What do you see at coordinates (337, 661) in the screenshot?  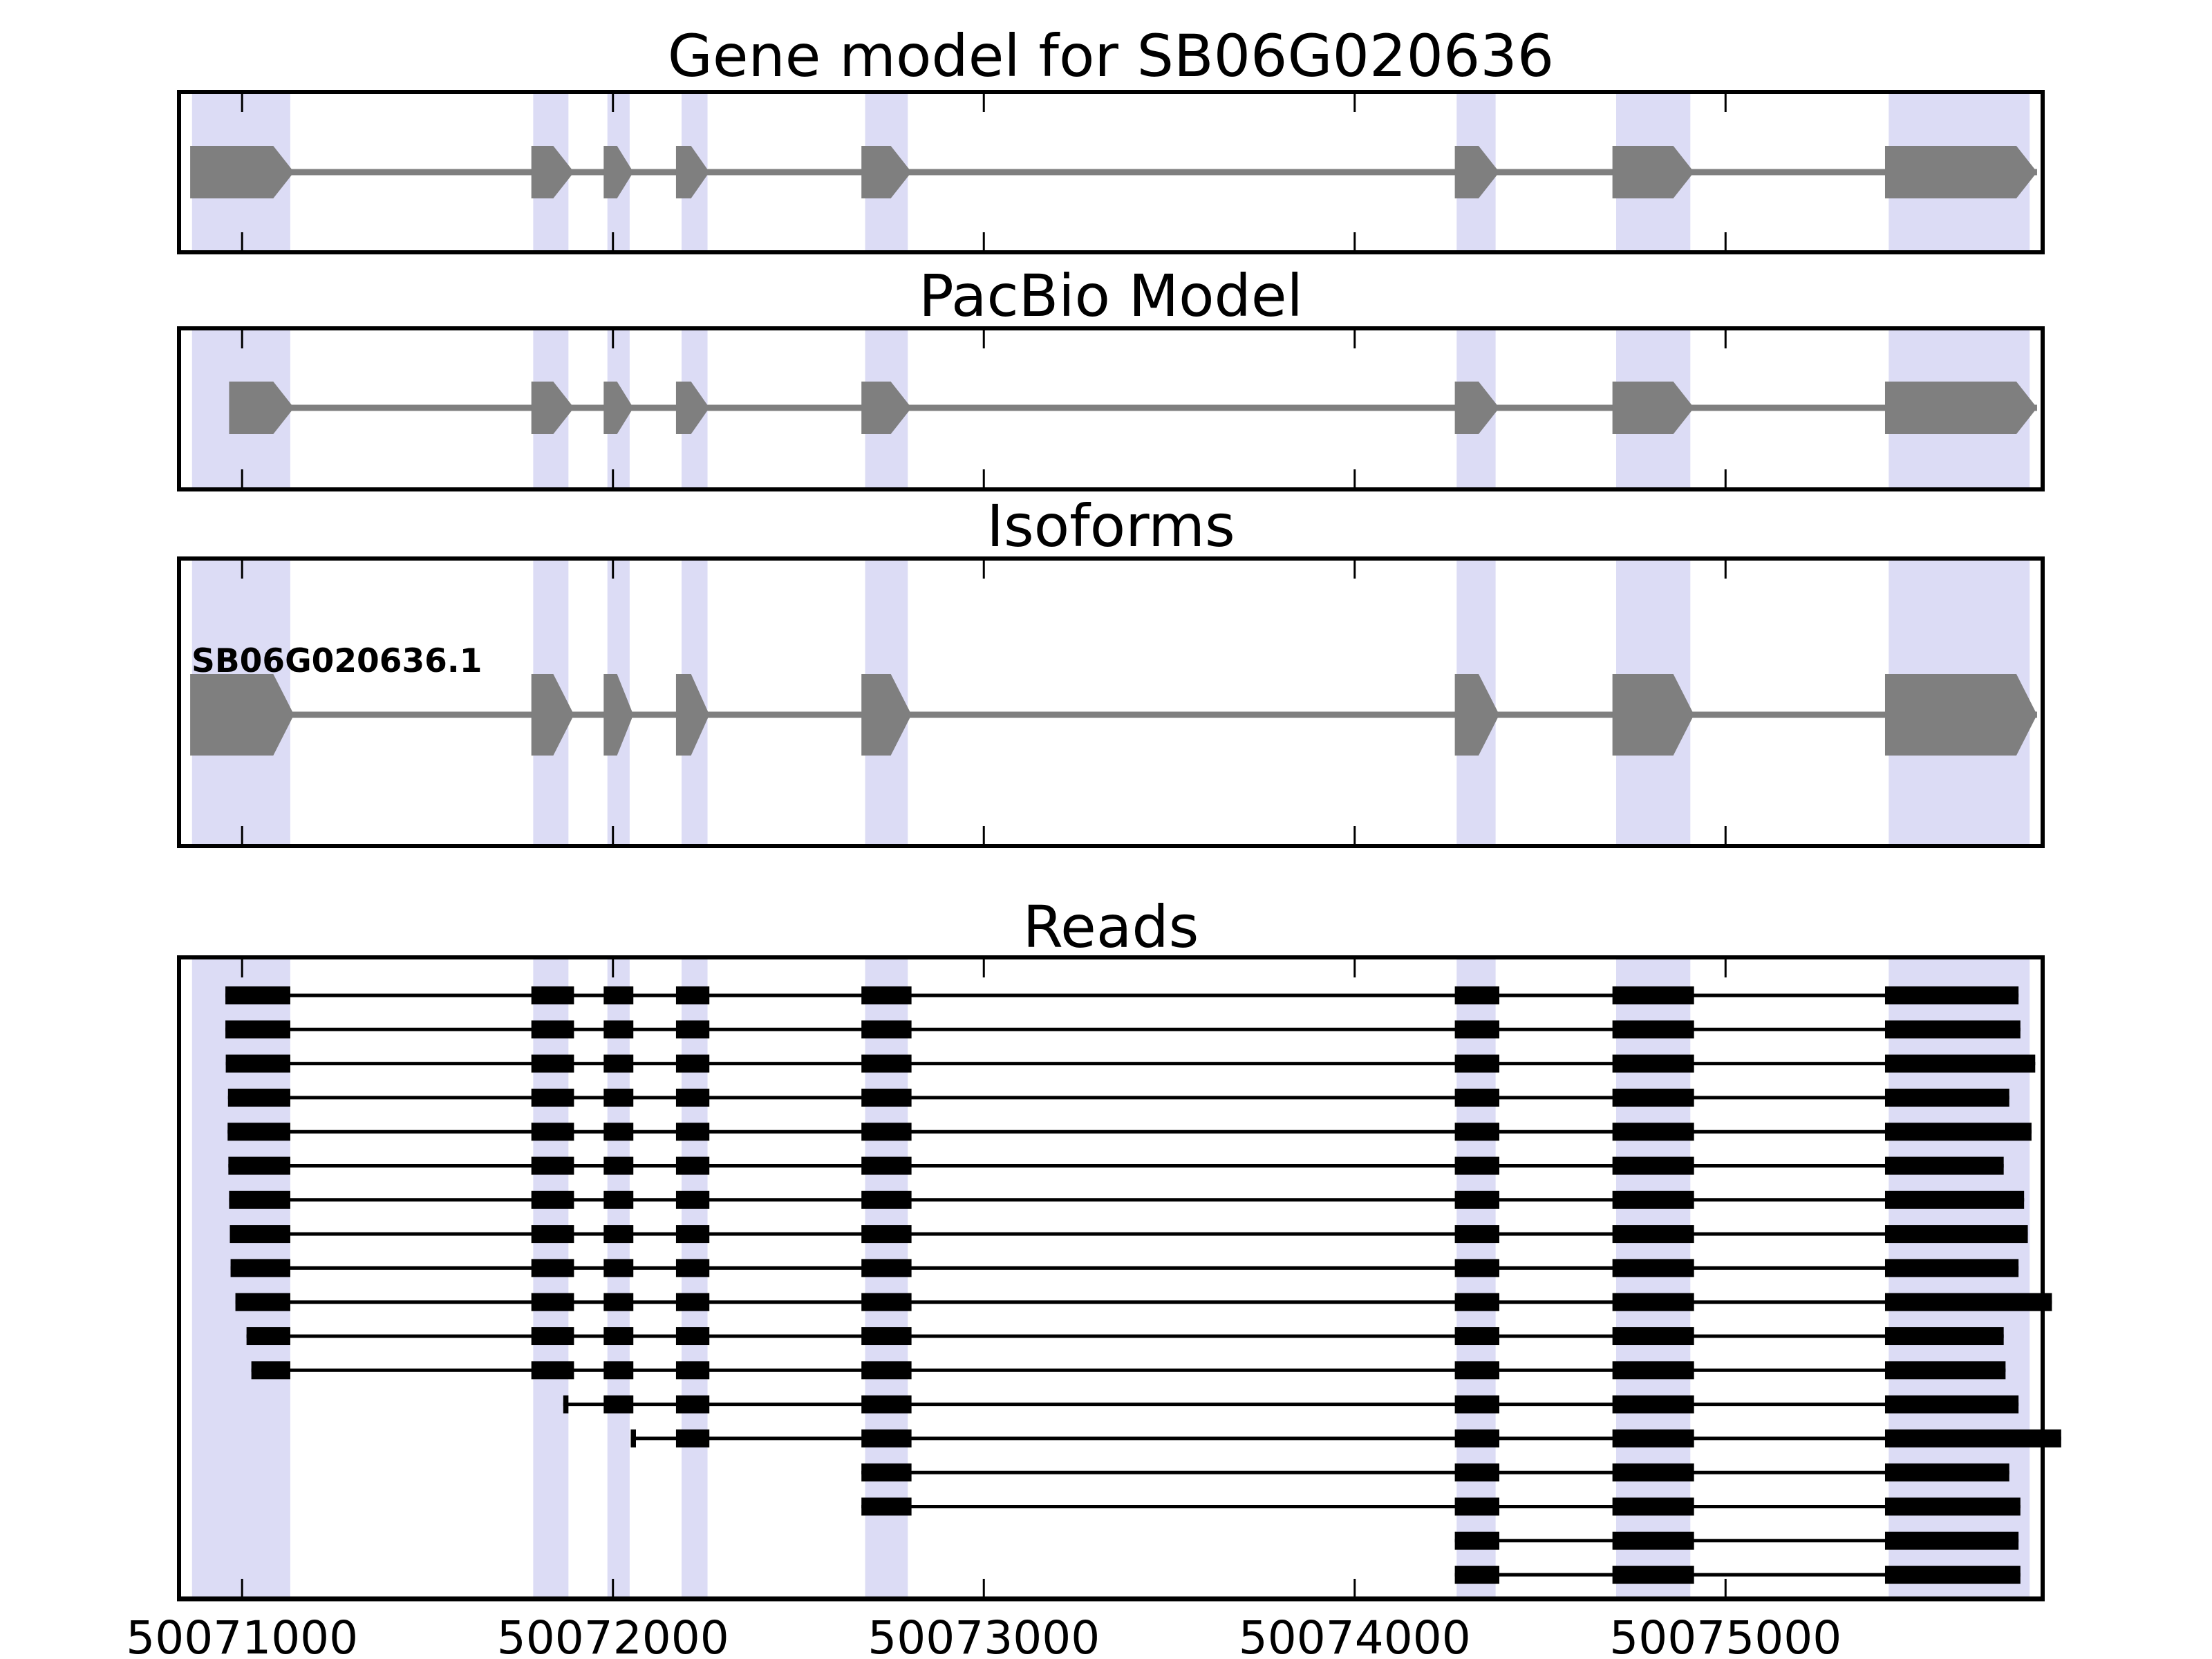 I see `isoform-name-label: SB06G020636.1` at bounding box center [337, 661].